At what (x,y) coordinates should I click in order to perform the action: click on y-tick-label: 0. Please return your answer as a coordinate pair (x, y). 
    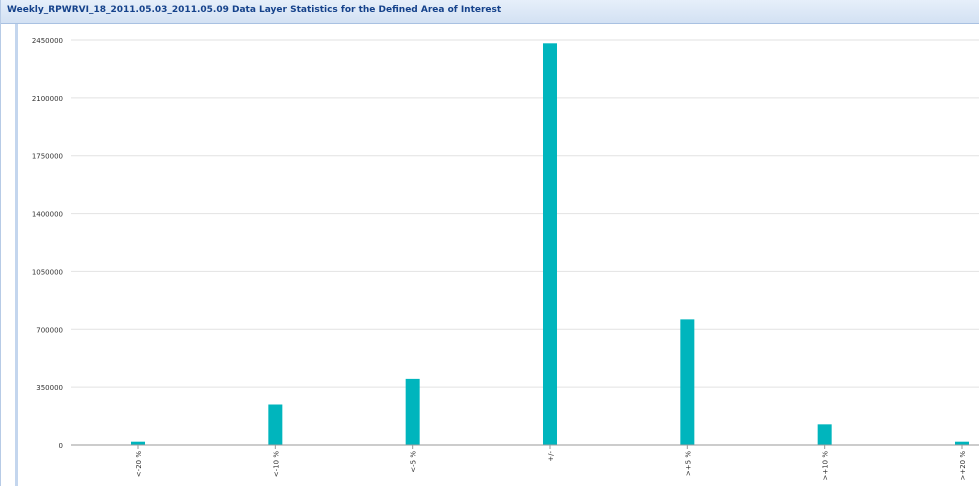
    Looking at the image, I should click on (61, 446).